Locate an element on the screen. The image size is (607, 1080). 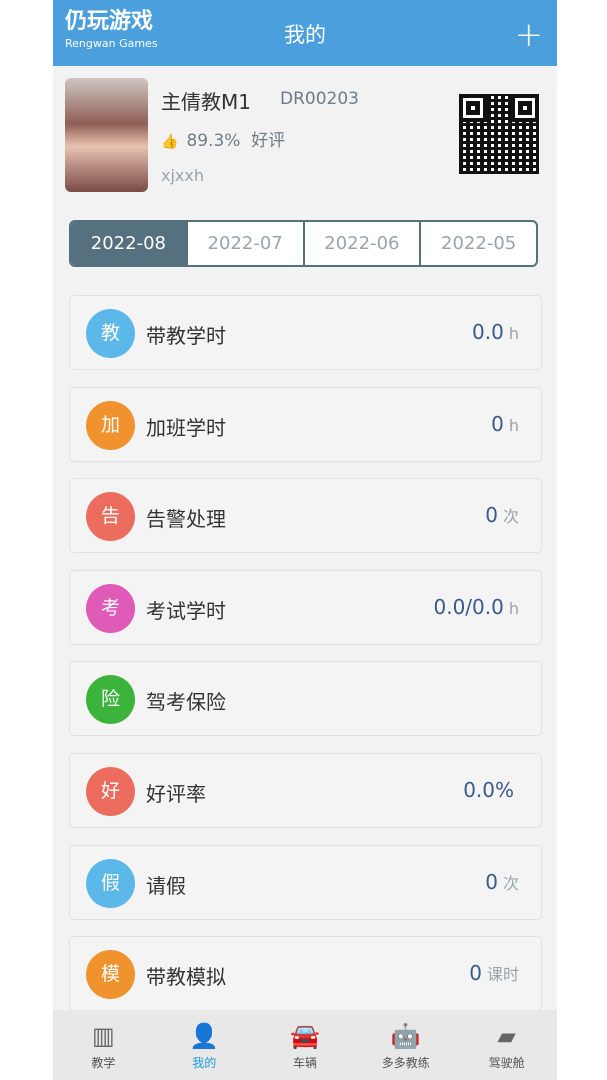
person-icon: 👤 is located at coordinates (204, 1036).